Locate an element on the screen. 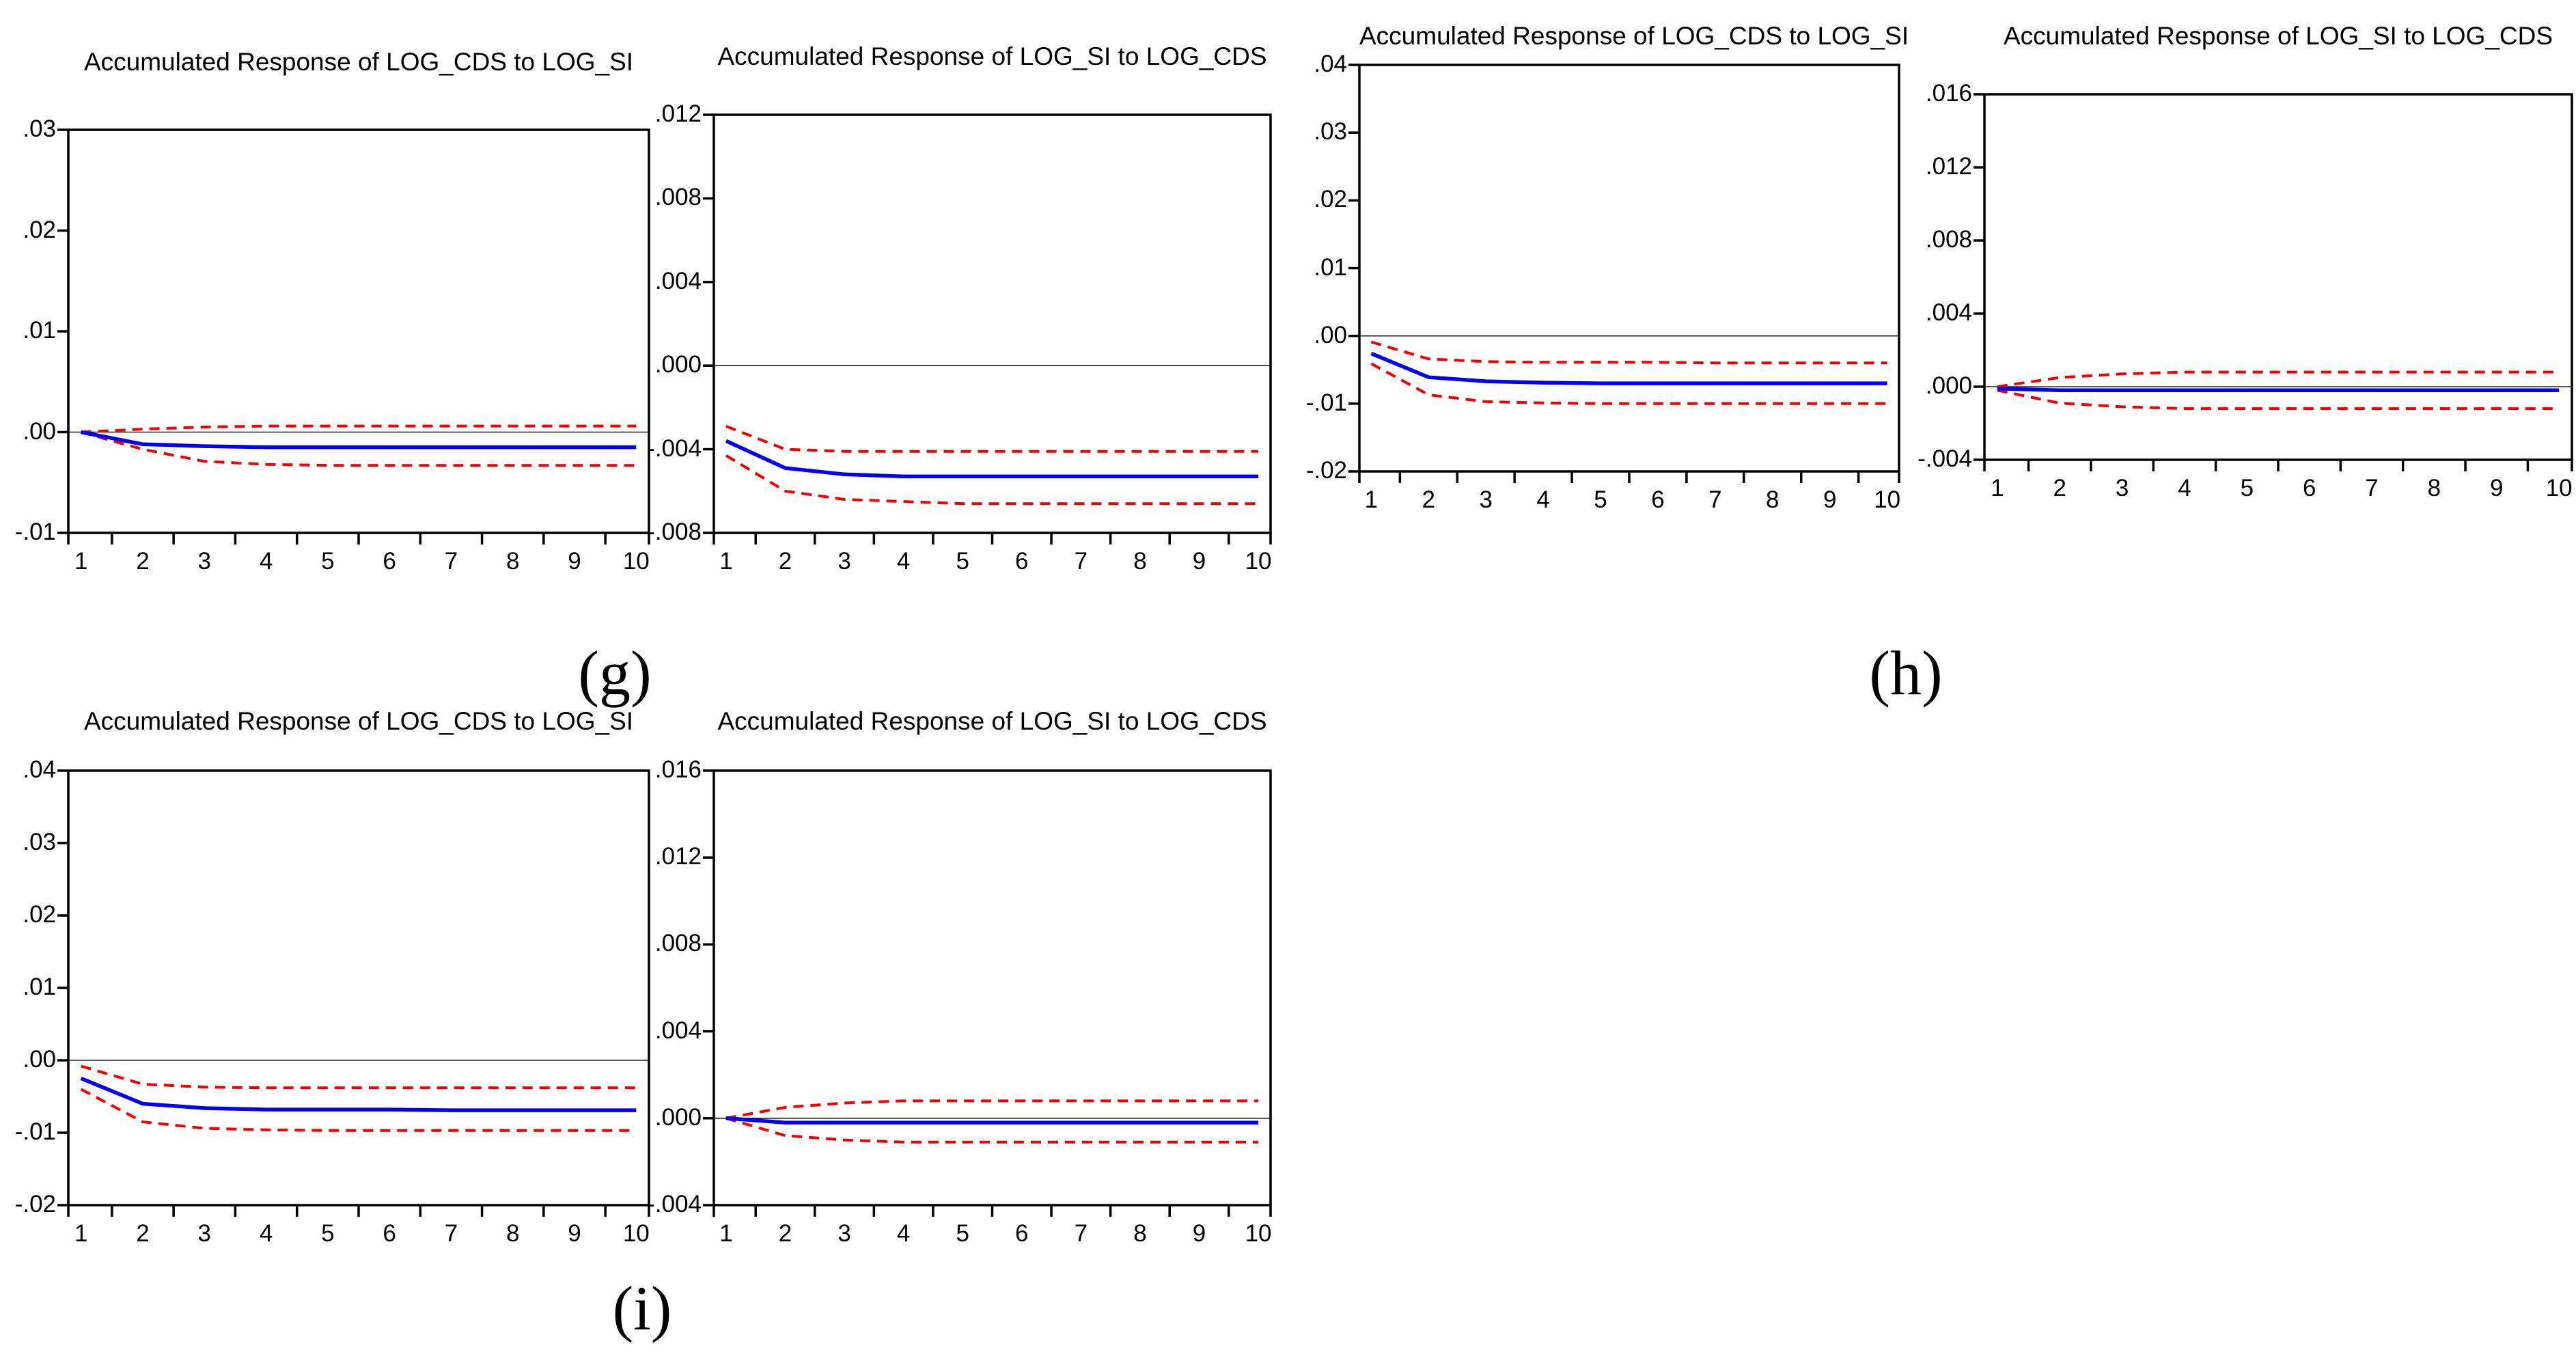 This screenshot has width=2576, height=1365. y-axis-tick-label: .008 is located at coordinates (678, 197).